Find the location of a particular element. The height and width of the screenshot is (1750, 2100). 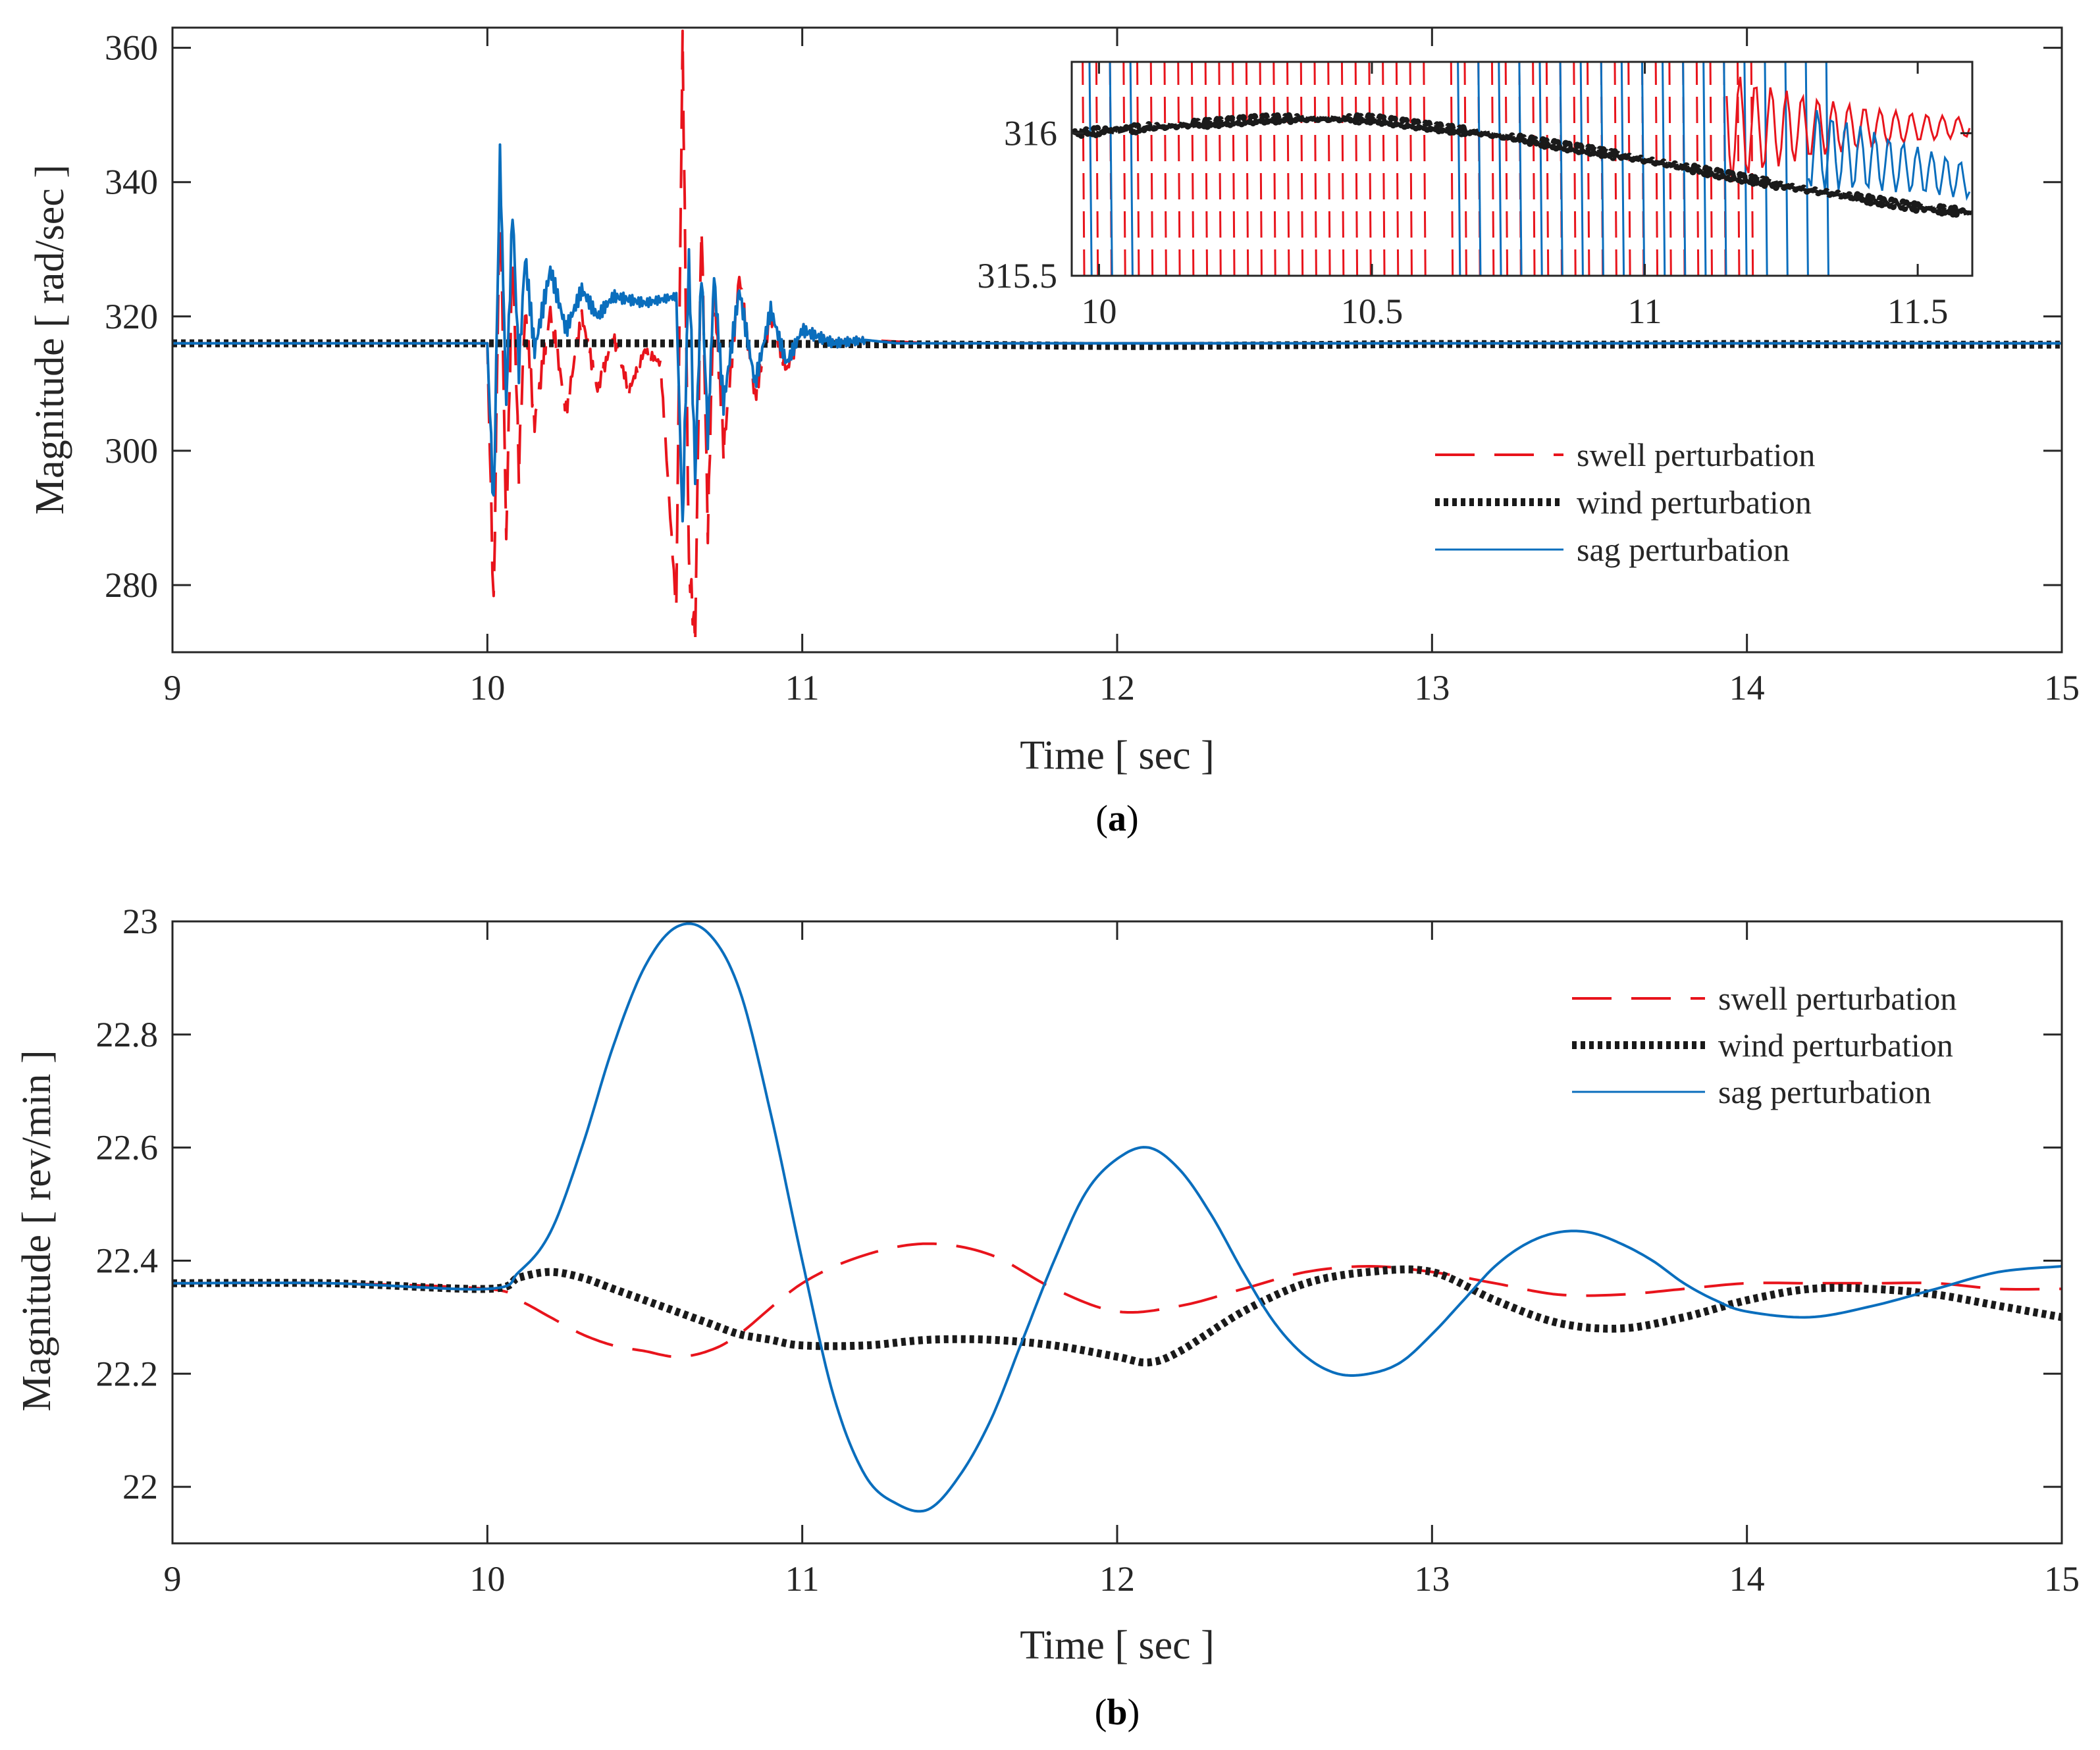

b-xtick-label: 13 is located at coordinates (1432, 1579).